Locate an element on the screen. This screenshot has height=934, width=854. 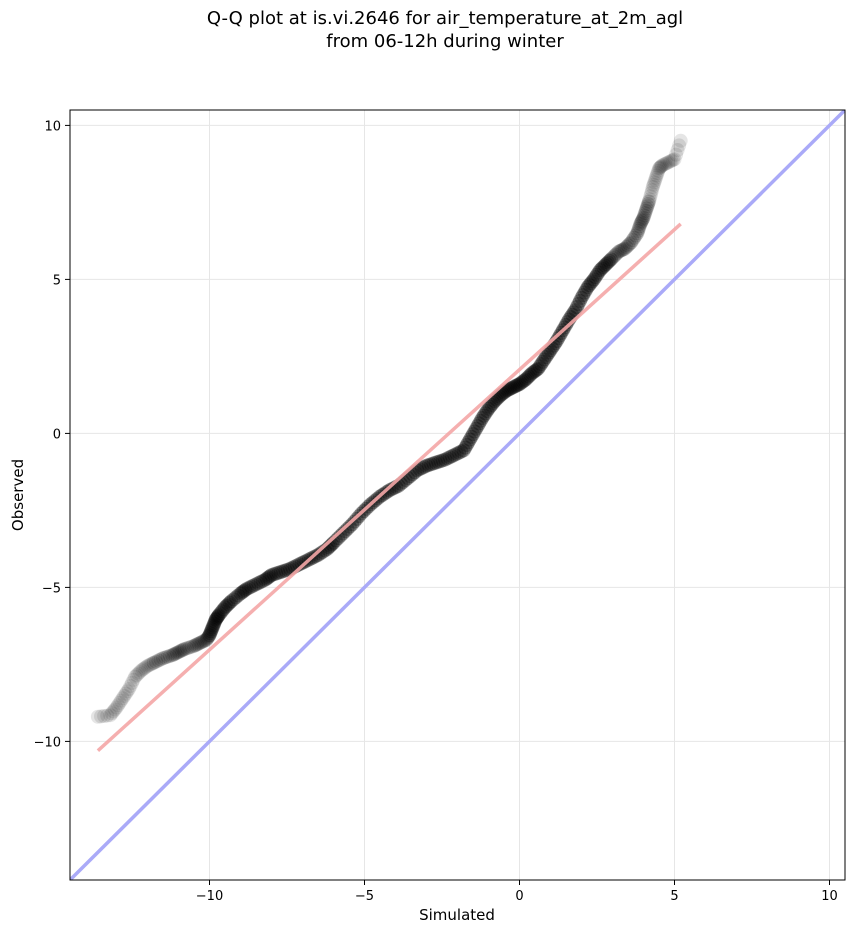
x-axis-label: Simulated is located at coordinates (457, 915).